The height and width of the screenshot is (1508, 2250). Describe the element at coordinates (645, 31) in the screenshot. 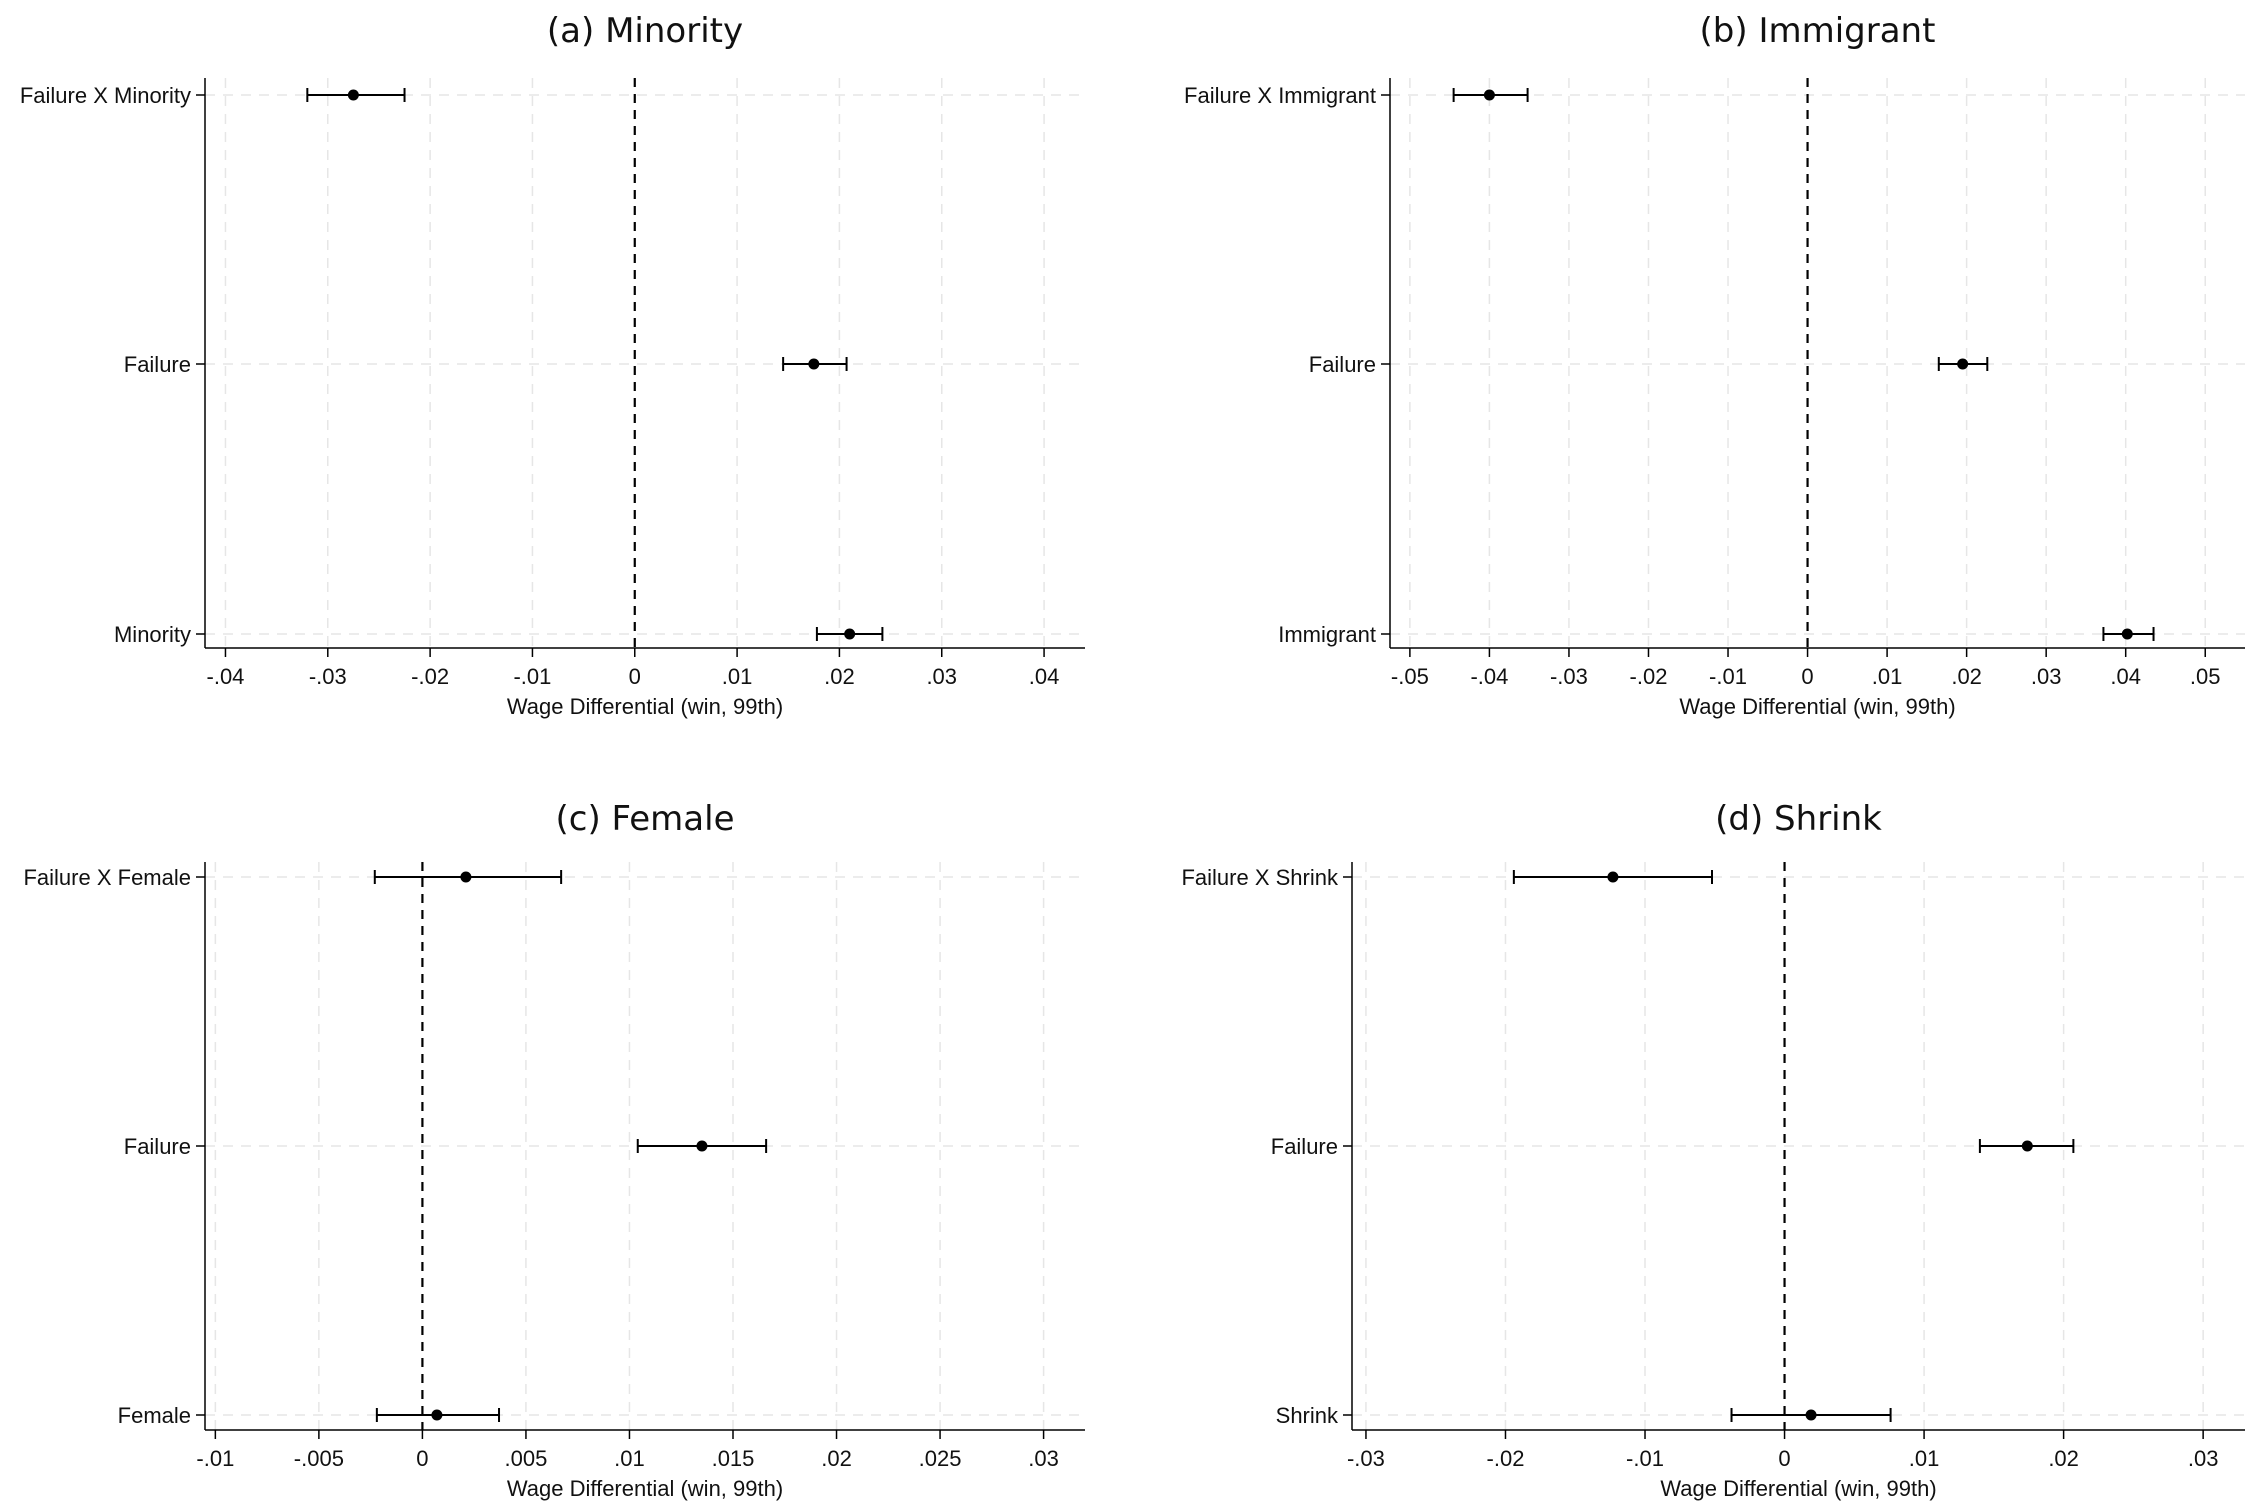

I see `panel-title: (a) Minority` at that location.